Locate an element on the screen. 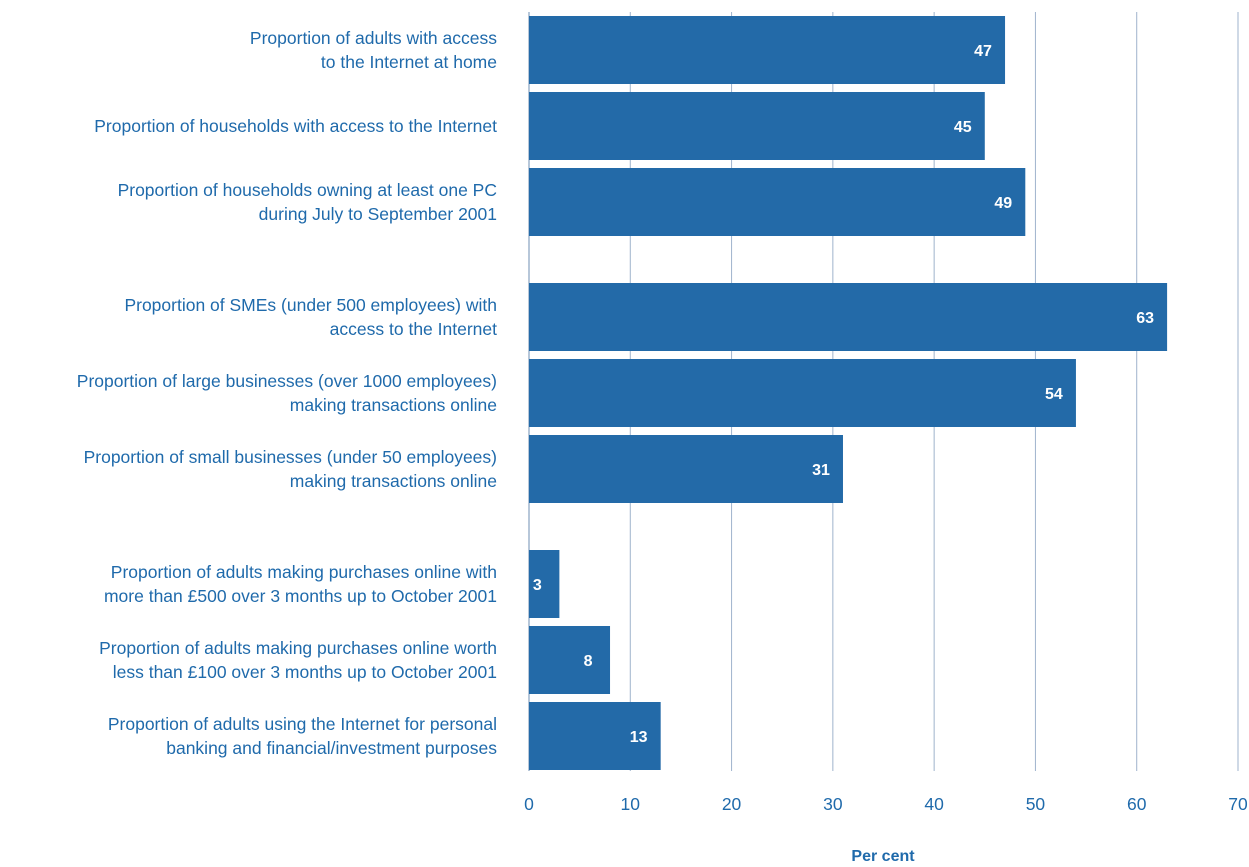 Image resolution: width=1249 pixels, height=867 pixels. bar-value-label-5: 54 is located at coordinates (1054, 394).